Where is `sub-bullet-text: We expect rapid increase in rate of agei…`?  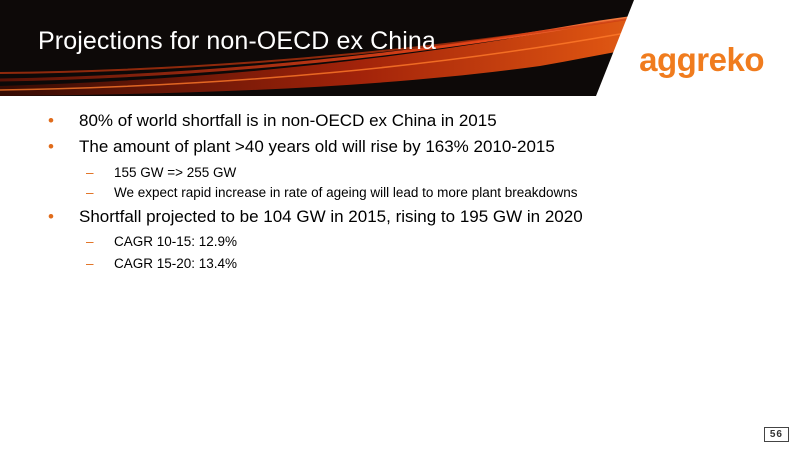
sub-bullet-text: We expect rapid increase in rate of agei… is located at coordinates (346, 192).